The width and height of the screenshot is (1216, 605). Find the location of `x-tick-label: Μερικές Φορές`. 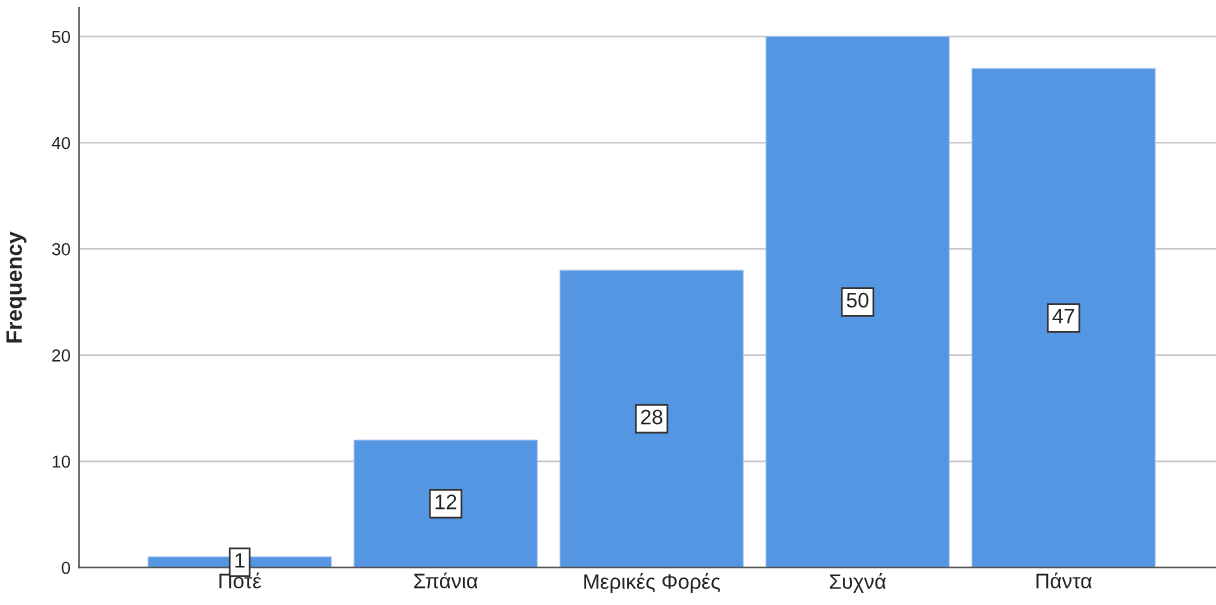

x-tick-label: Μερικές Φορές is located at coordinates (652, 583).